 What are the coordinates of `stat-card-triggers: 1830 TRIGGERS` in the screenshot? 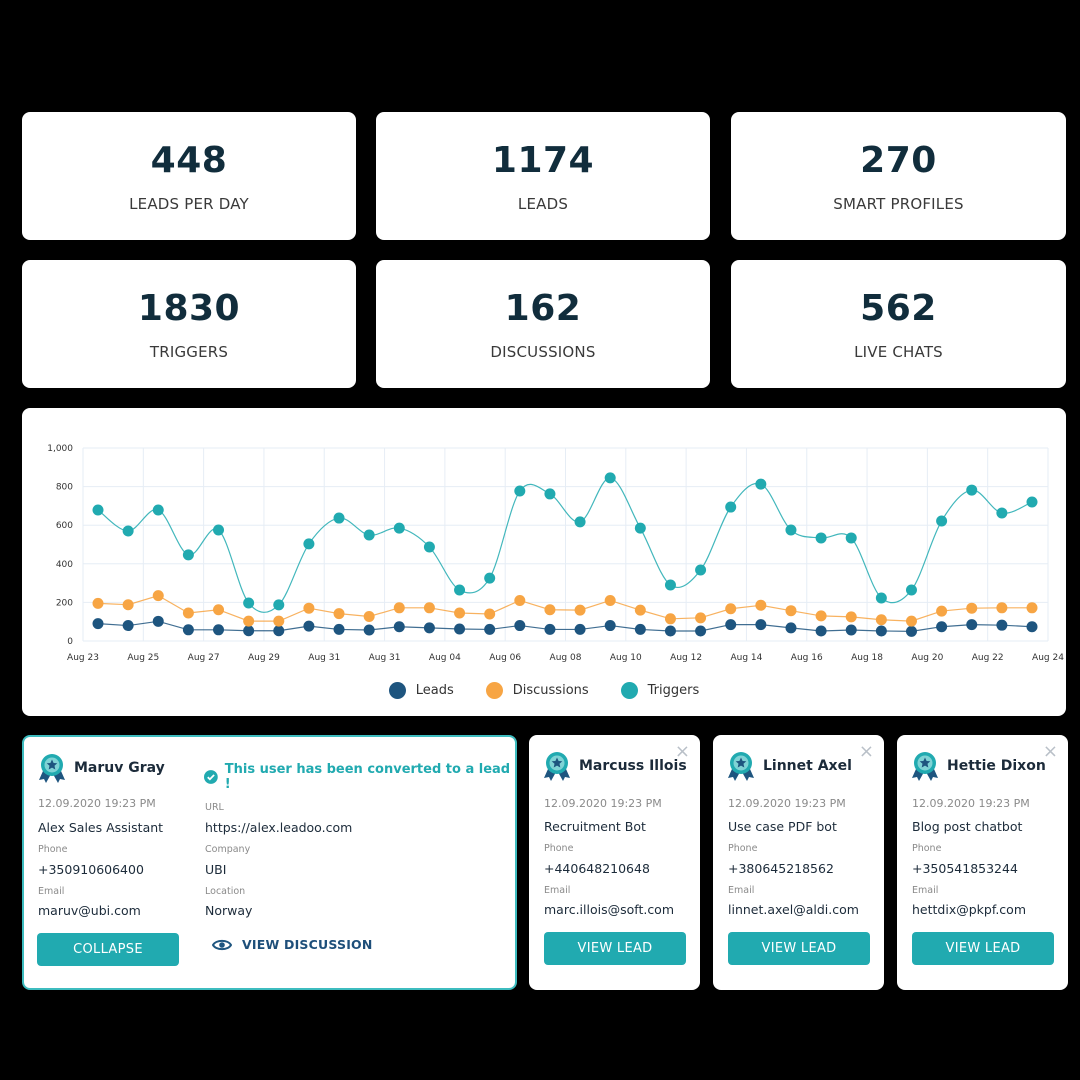 It's located at (189, 324).